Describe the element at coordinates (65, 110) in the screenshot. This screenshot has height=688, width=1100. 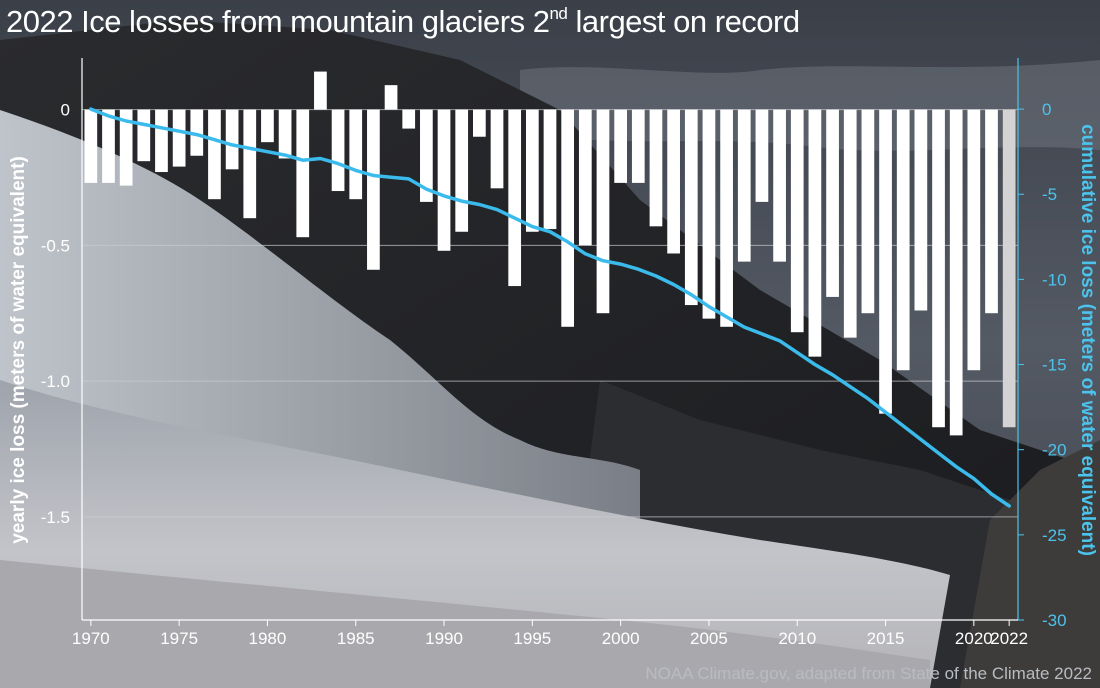
I see `y-left-tick-label: 0` at that location.